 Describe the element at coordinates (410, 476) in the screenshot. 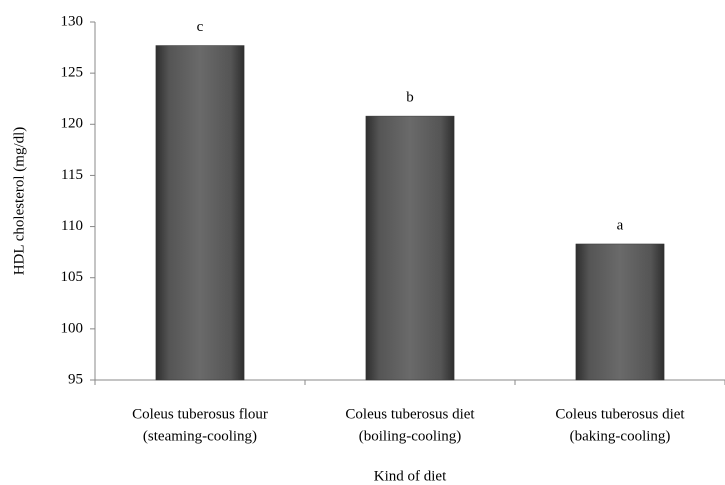

I see `x-axis-label: Kind of diet` at that location.